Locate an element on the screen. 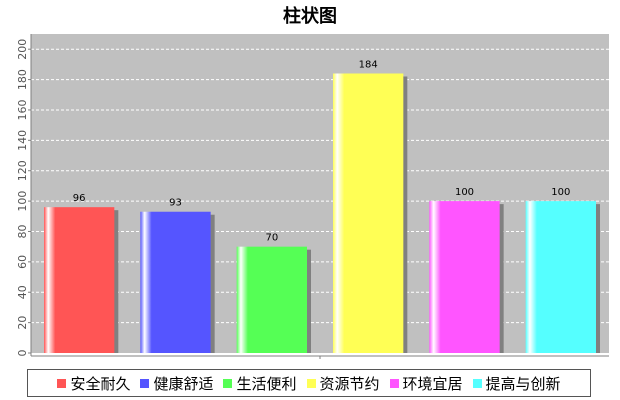 This screenshot has width=620, height=400. y-tick-label: 20 is located at coordinates (22, 323).